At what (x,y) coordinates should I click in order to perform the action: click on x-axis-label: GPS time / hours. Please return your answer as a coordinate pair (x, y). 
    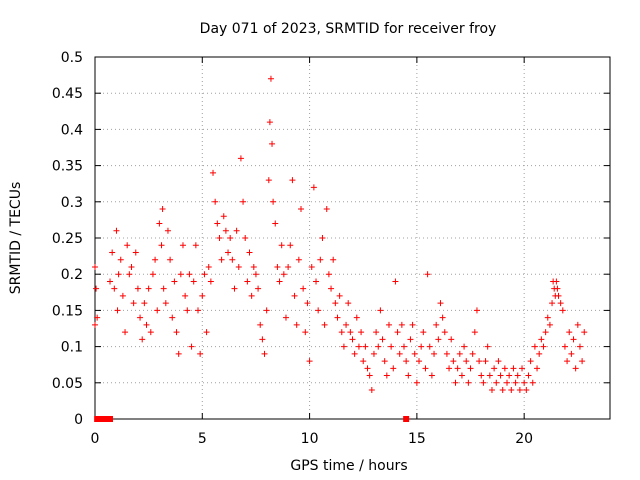
    Looking at the image, I should click on (348, 466).